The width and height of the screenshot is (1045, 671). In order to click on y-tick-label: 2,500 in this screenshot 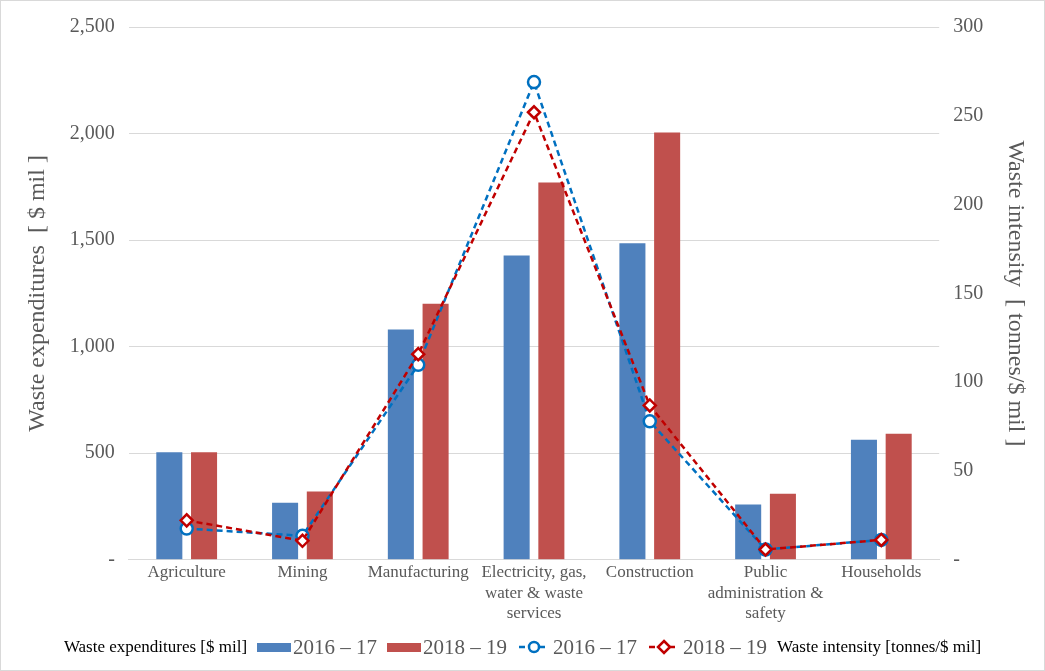, I will do `click(92, 25)`.